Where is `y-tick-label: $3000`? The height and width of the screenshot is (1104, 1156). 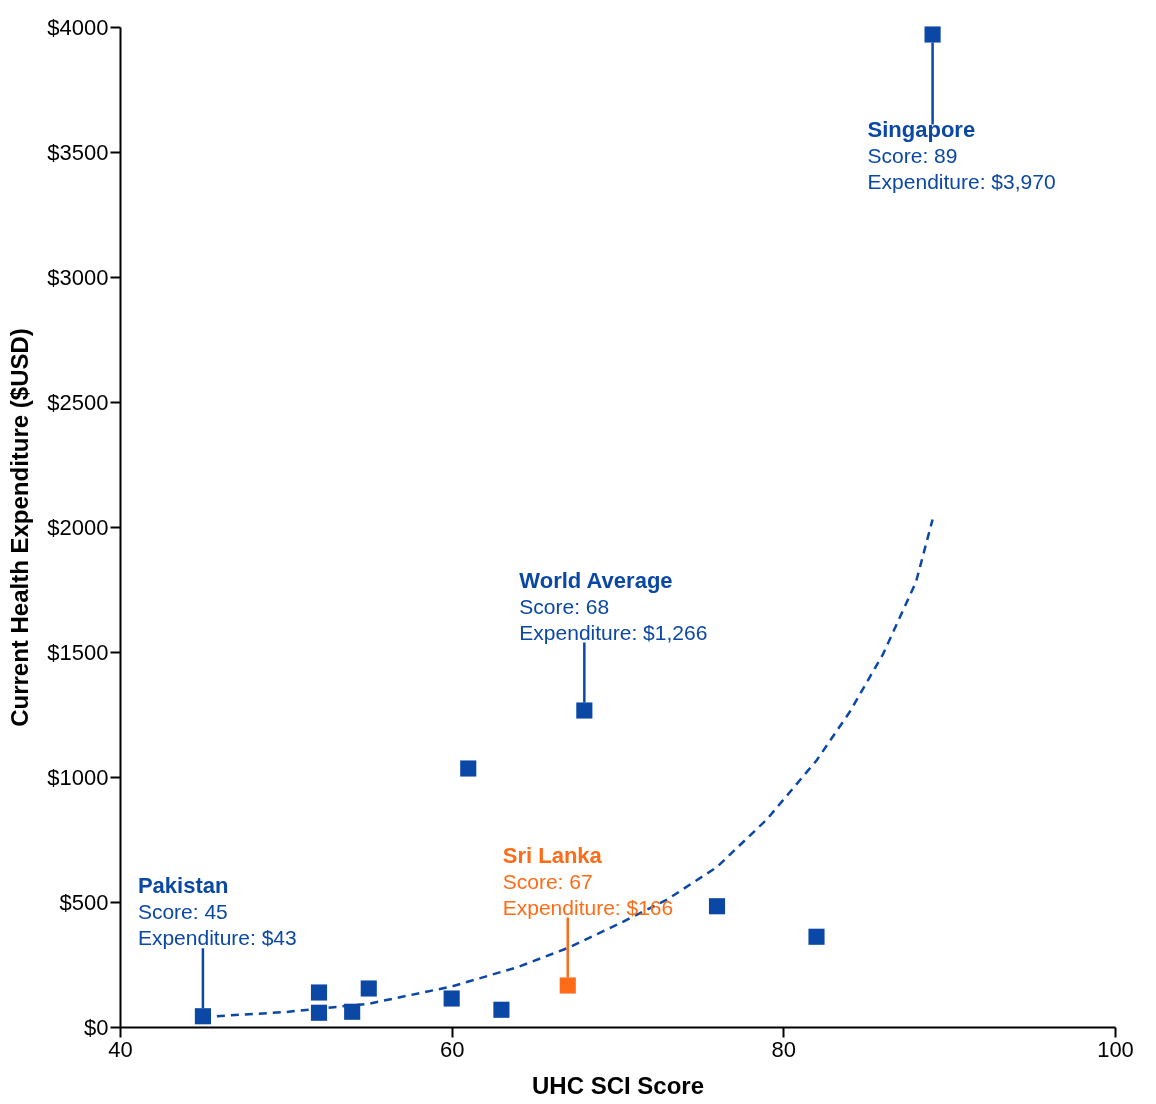
y-tick-label: $3000 is located at coordinates (78, 277).